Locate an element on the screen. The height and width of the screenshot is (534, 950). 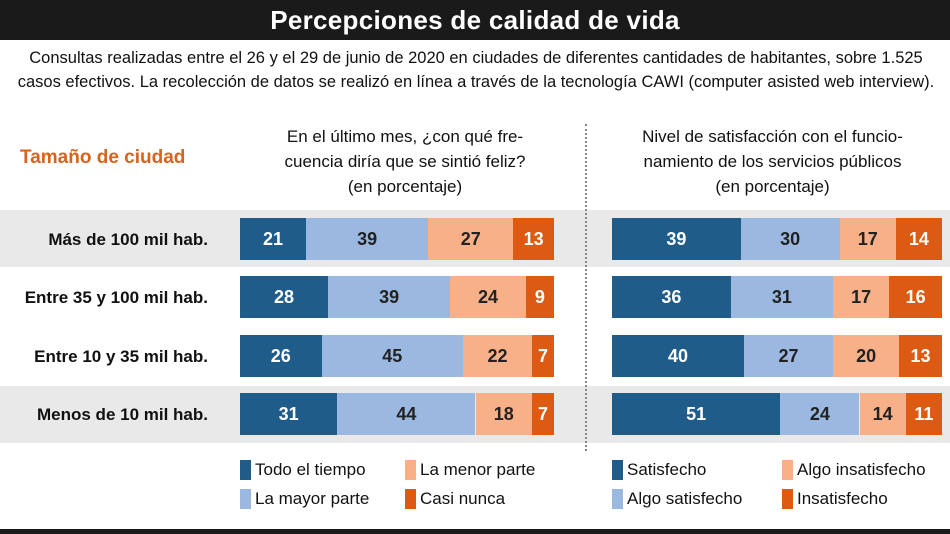
stacked-bar: 28 39 24 9 is located at coordinates (397, 297).